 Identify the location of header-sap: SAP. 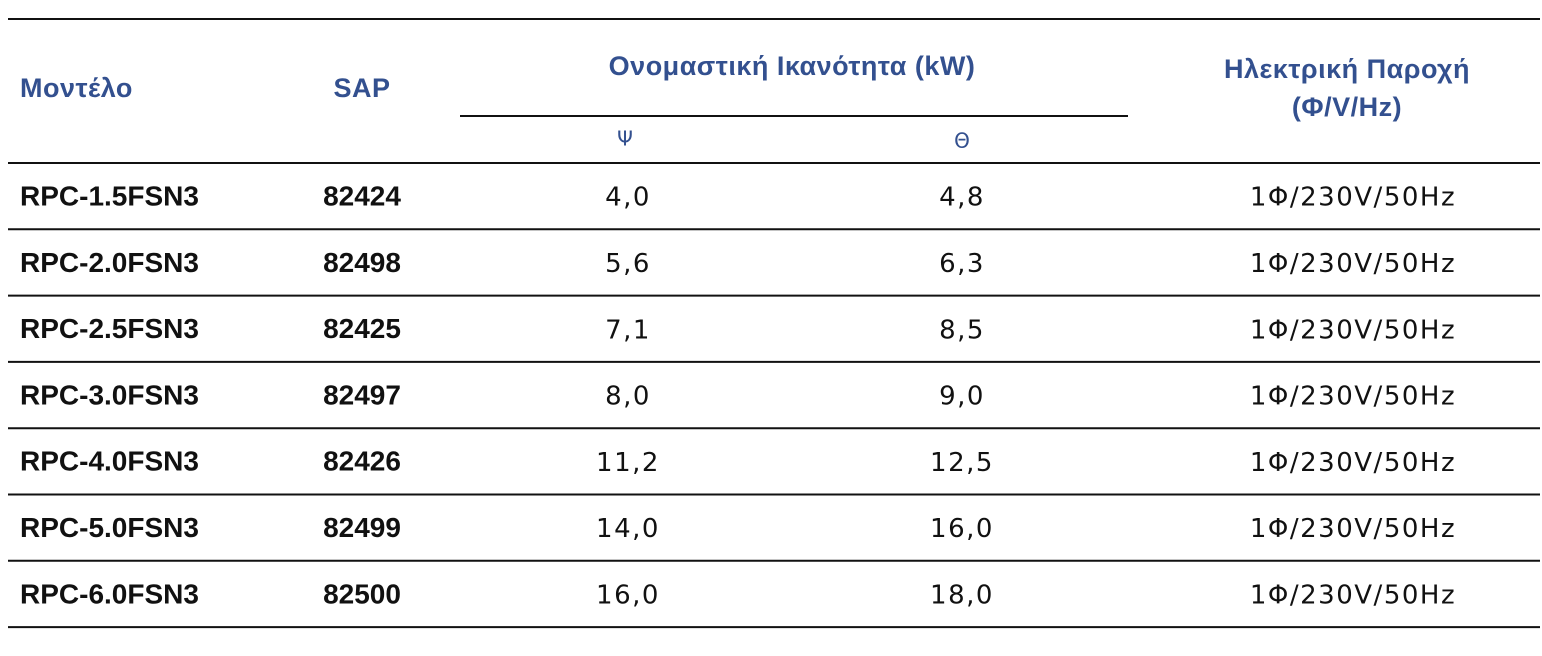
(361, 88).